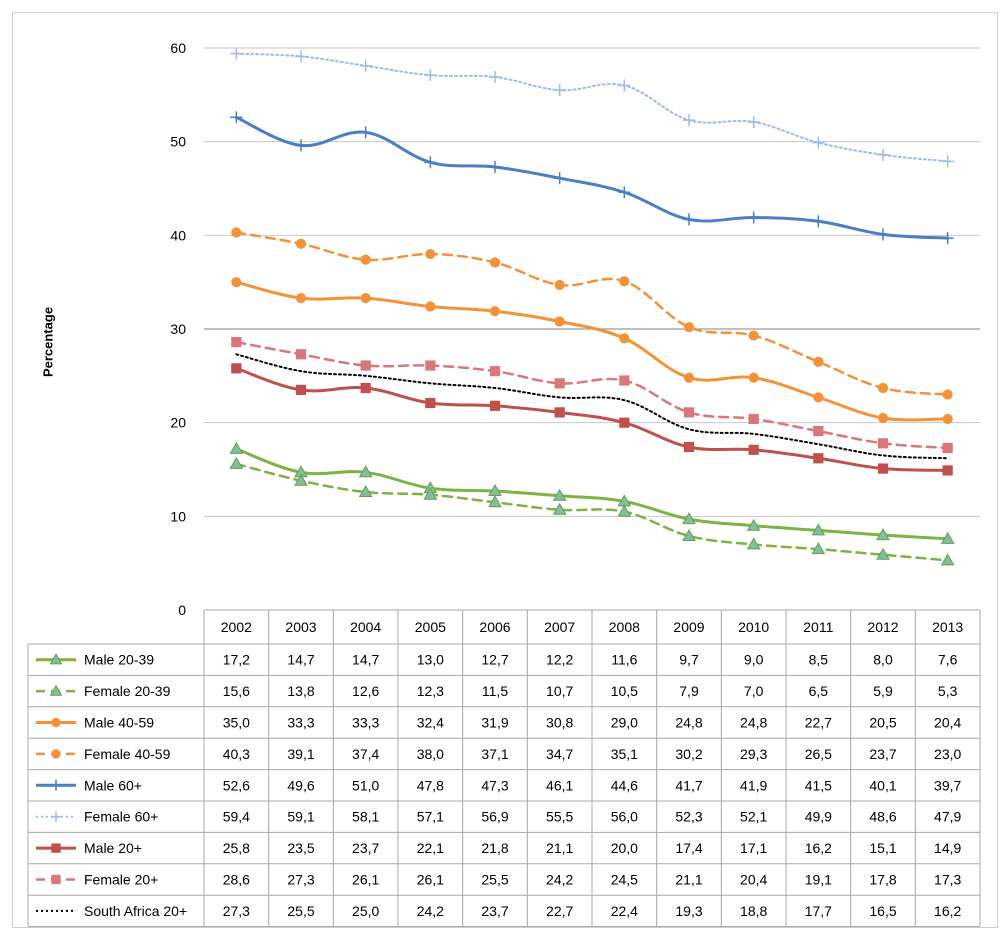  I want to click on point-female-40-59-2005, so click(430, 254).